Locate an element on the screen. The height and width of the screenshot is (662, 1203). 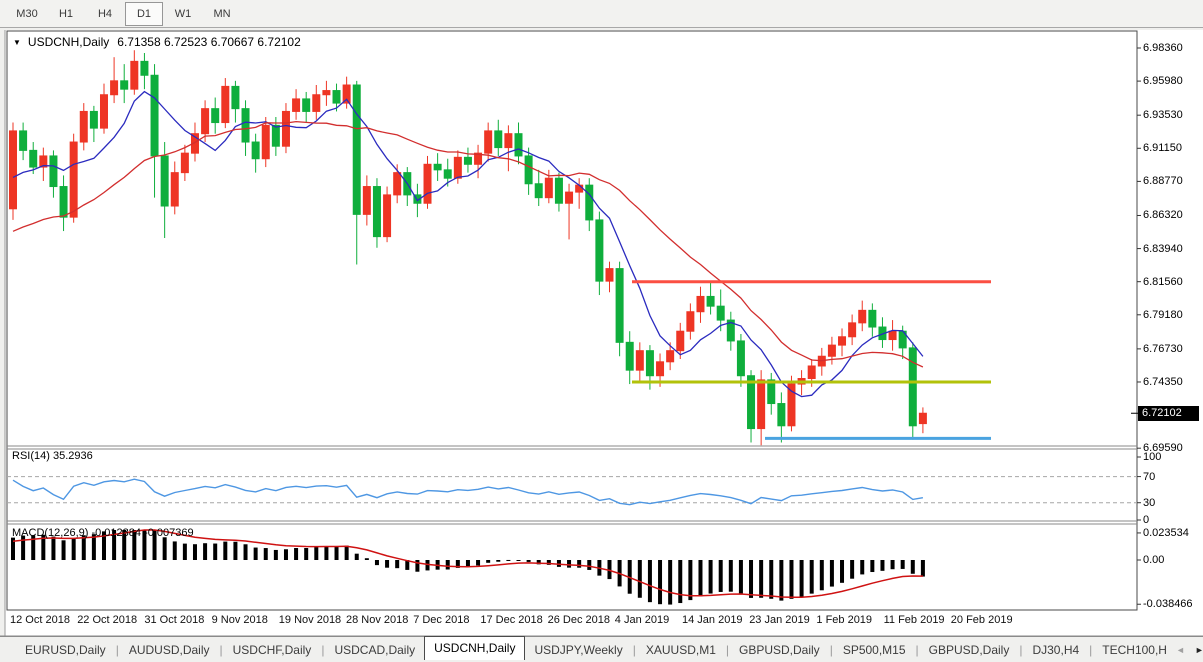
date-axis-label: 20 Feb 2019 is located at coordinates (981, 620).